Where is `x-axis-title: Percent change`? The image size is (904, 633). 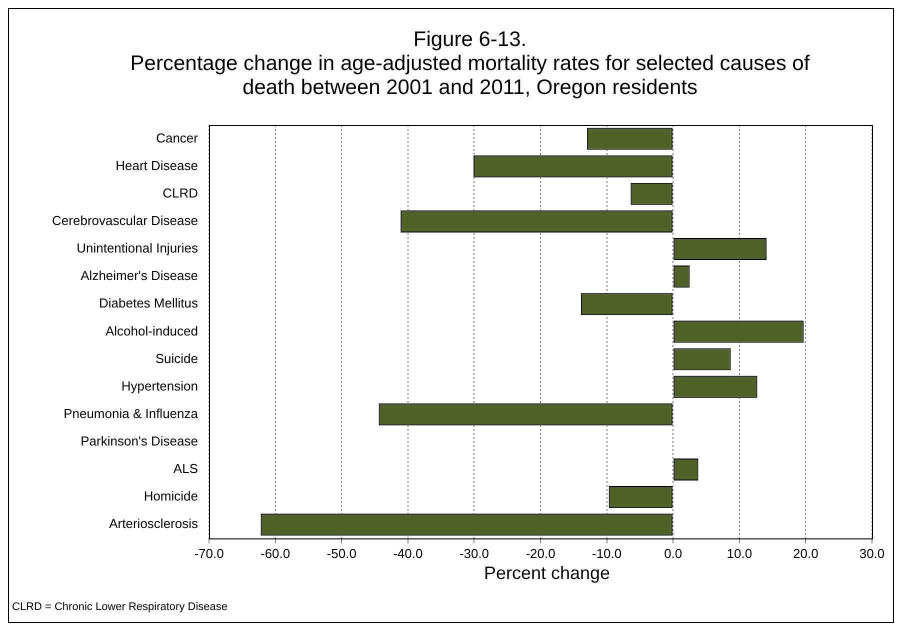 x-axis-title: Percent change is located at coordinates (547, 573).